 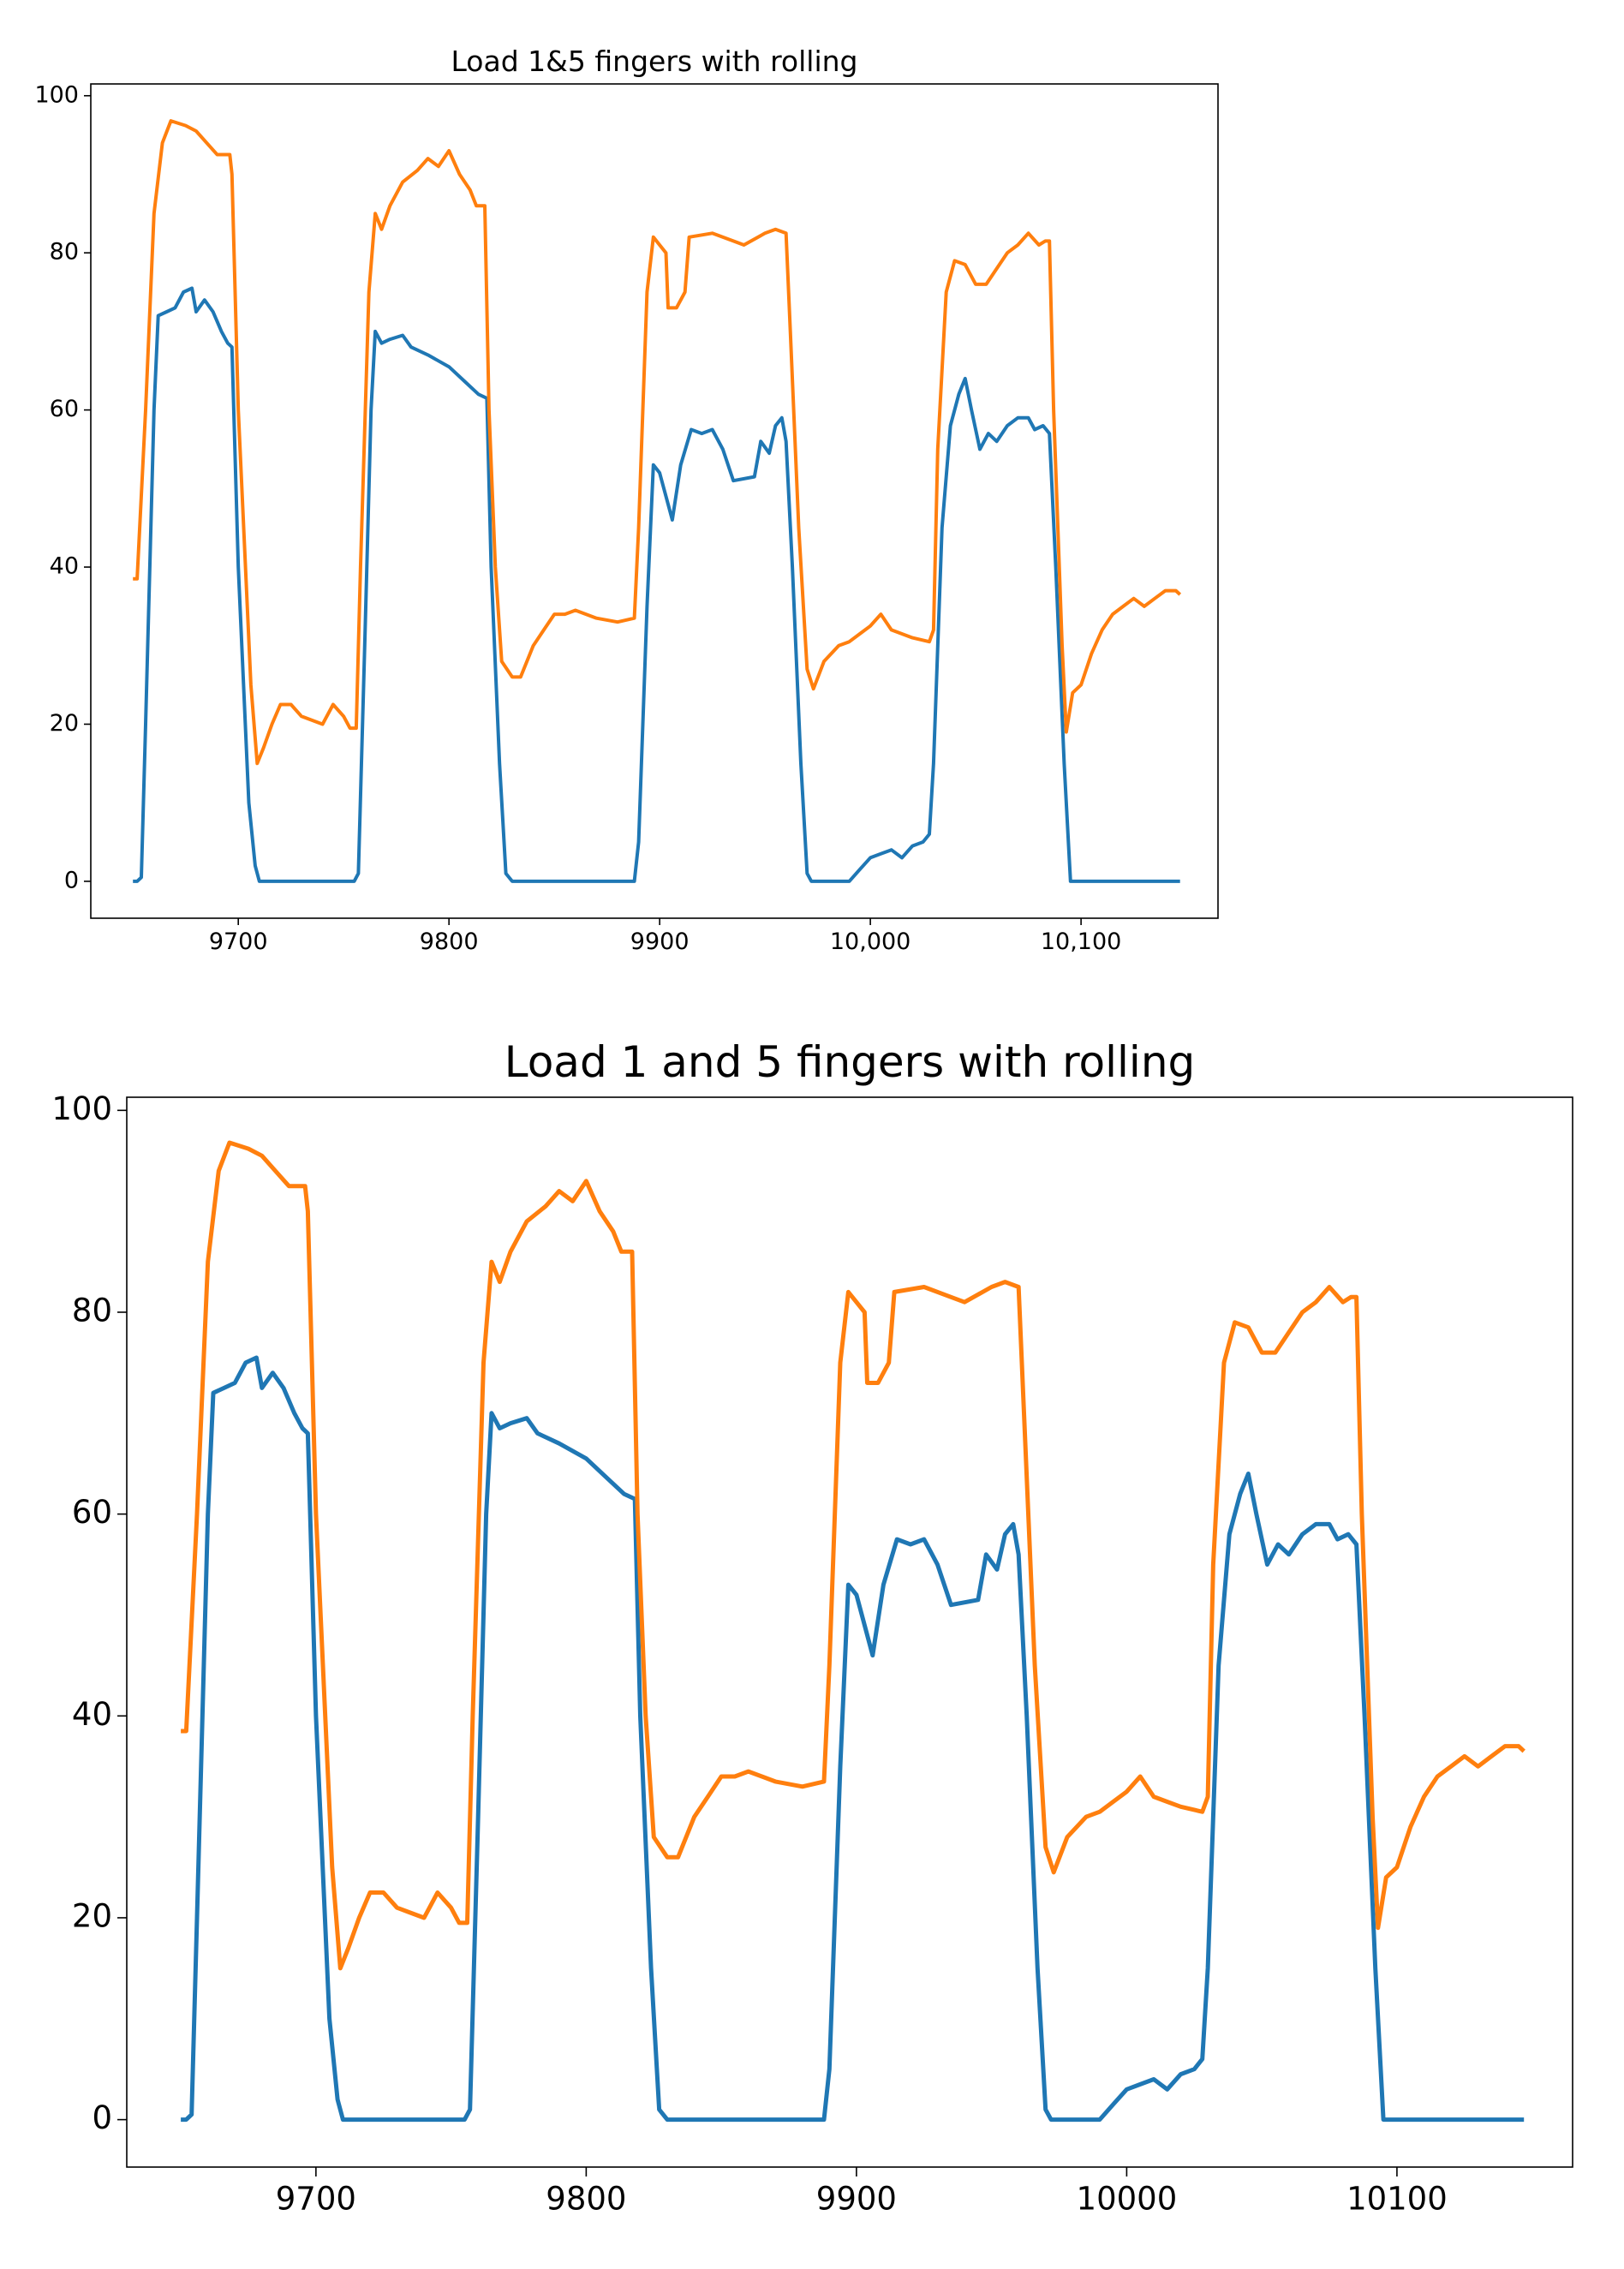 I want to click on chart-title: Load 1&5 fingers with rolling, so click(x=654, y=62).